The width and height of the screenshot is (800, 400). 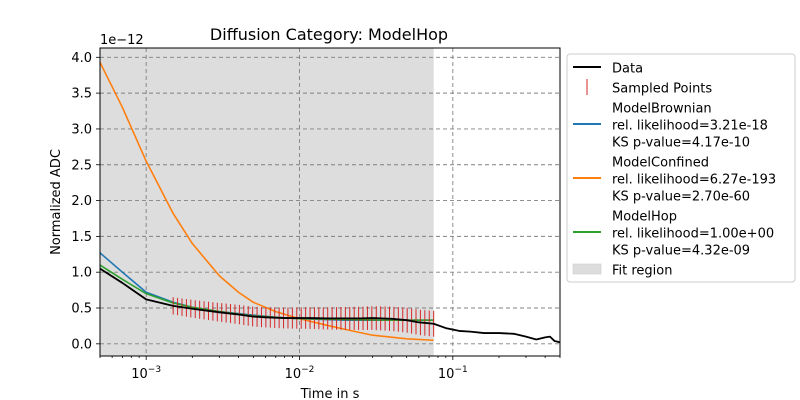 What do you see at coordinates (662, 109) in the screenshot?
I see `legend-label-modelbrownian: ModelBrownian` at bounding box center [662, 109].